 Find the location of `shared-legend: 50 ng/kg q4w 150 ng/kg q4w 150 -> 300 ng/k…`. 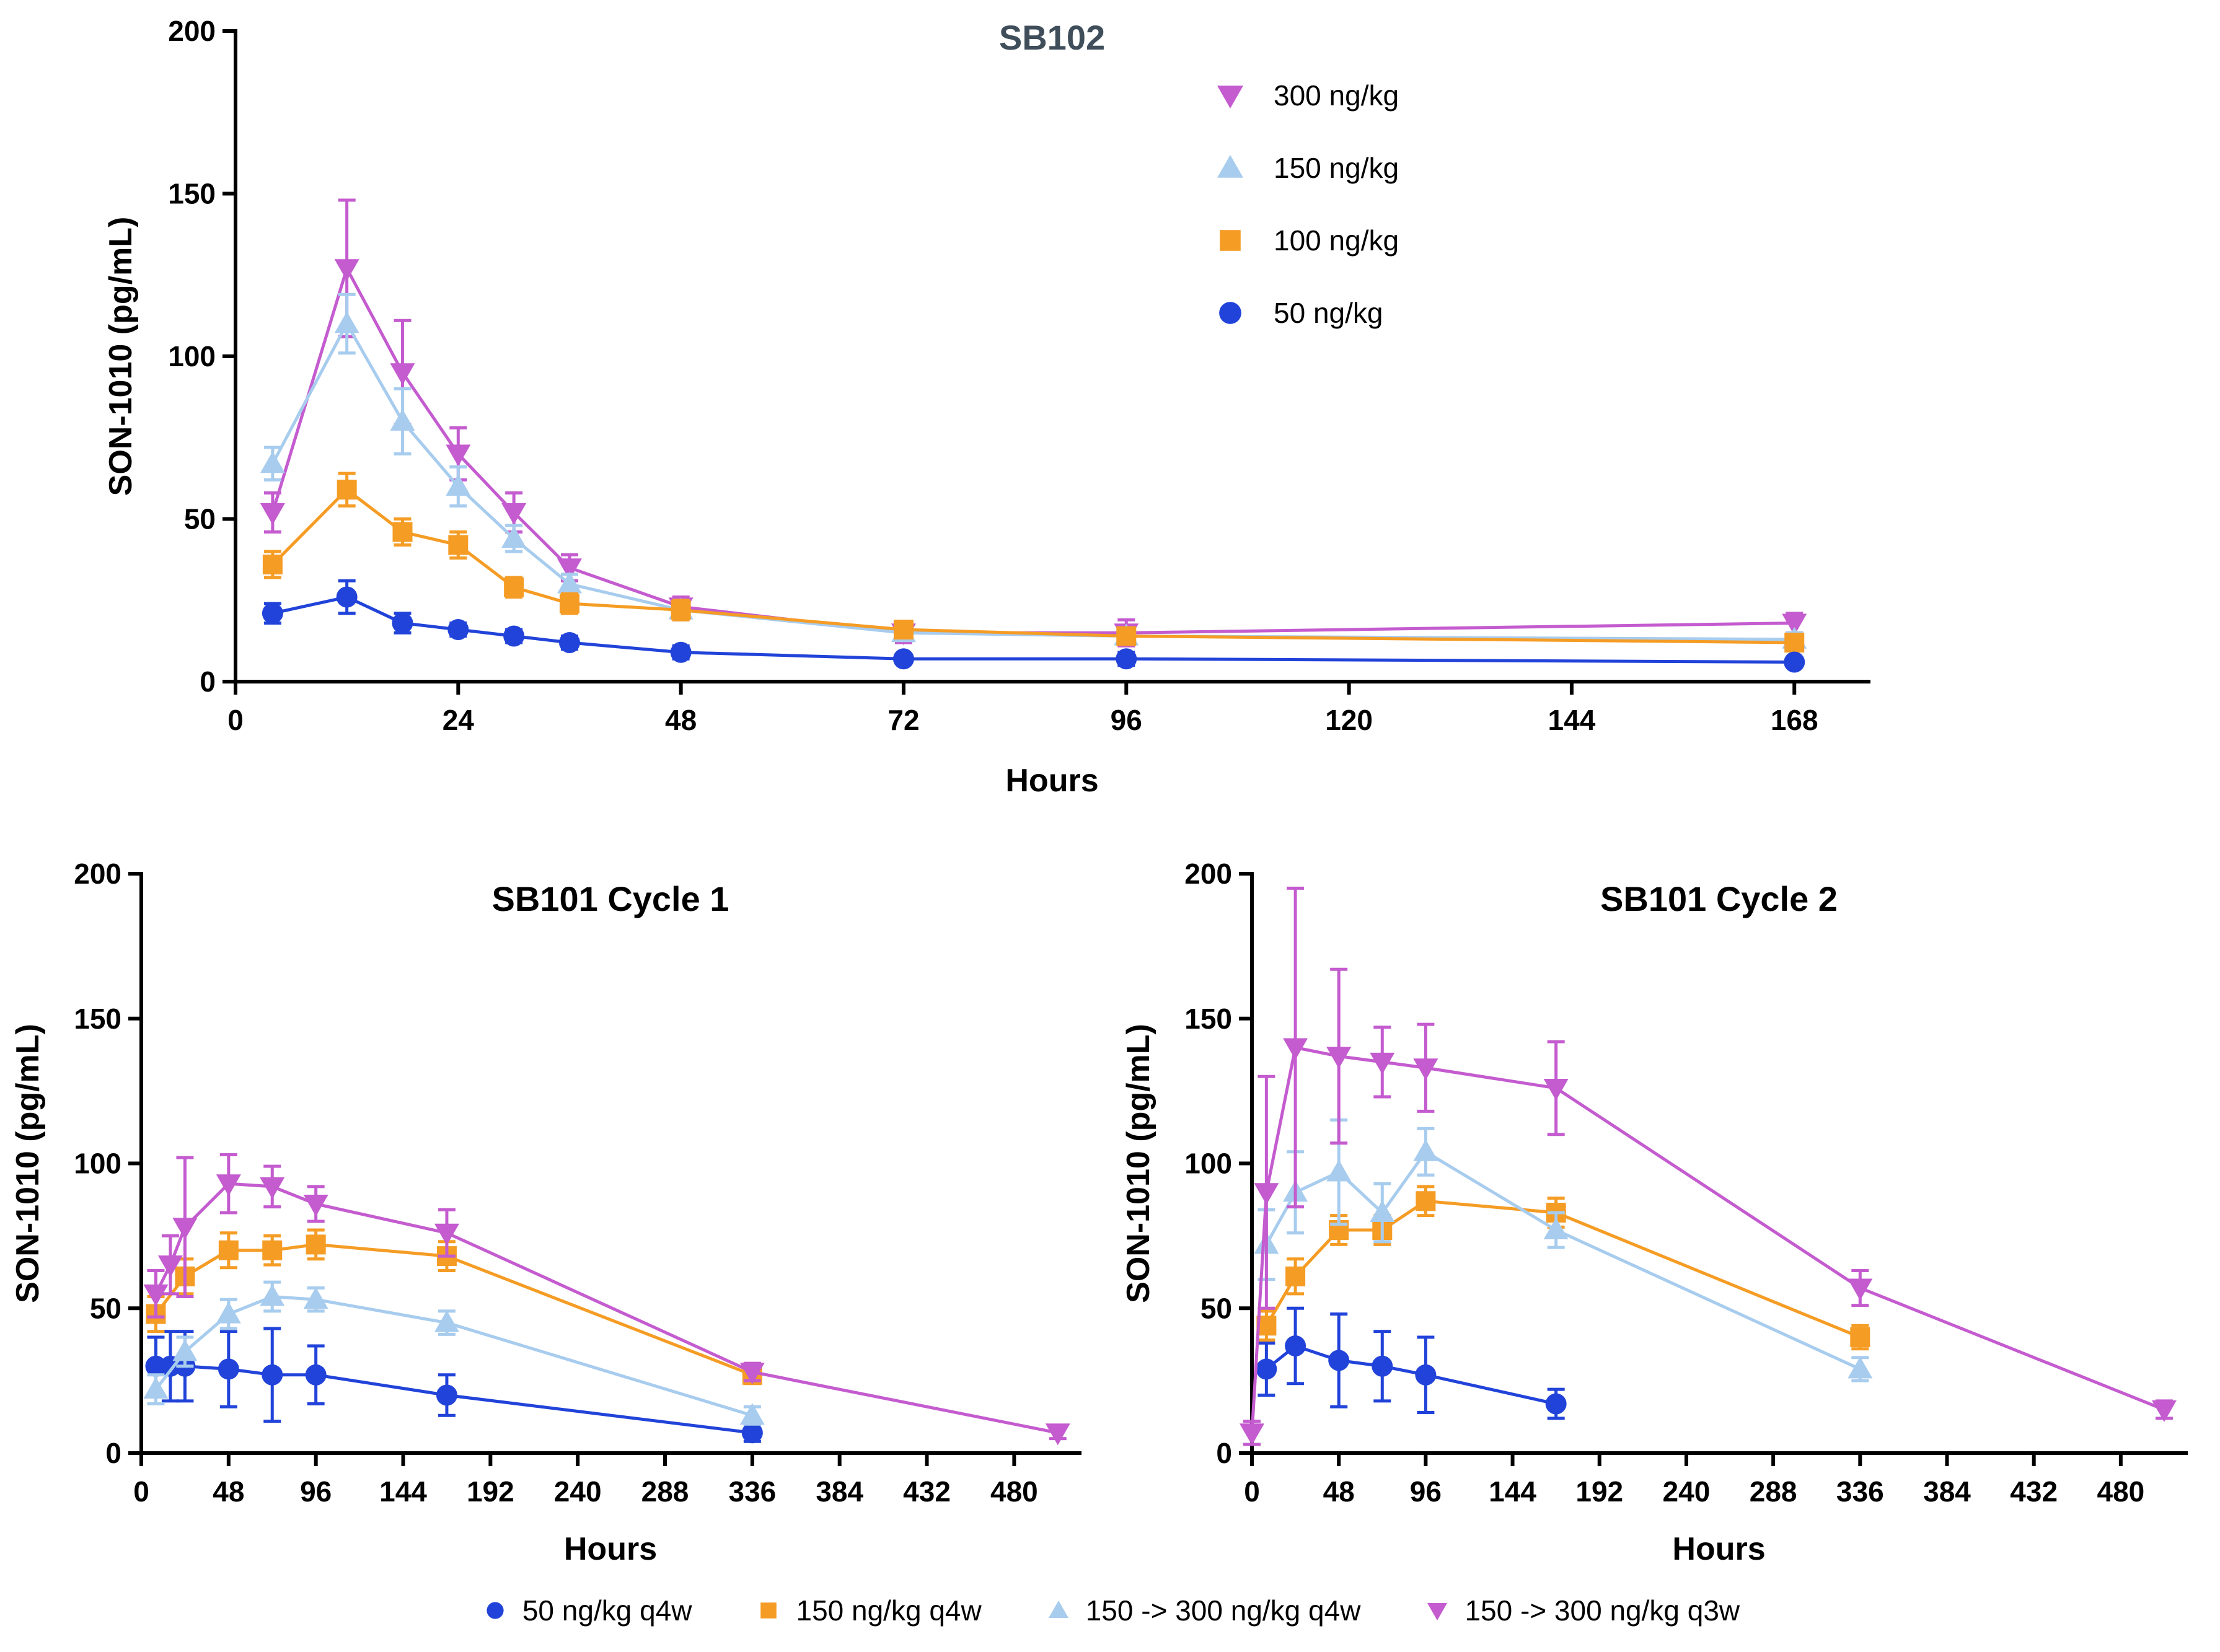

shared-legend: 50 ng/kg q4w 150 ng/kg q4w 150 -> 300 ng/k… is located at coordinates (1110, 1610).